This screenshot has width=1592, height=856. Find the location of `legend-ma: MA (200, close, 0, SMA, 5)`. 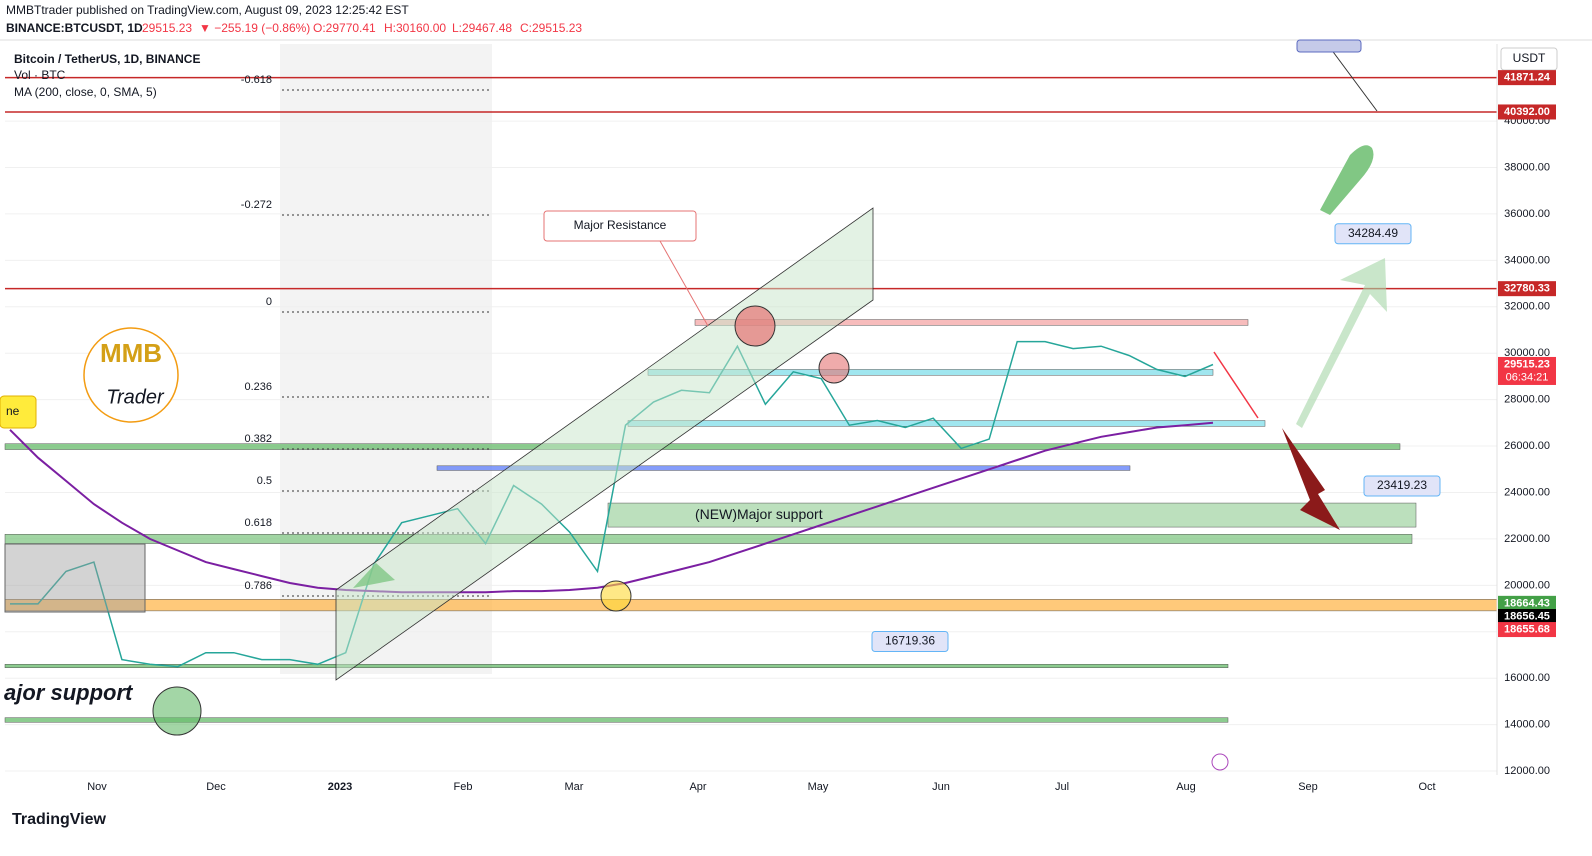

legend-ma: MA (200, close, 0, SMA, 5) is located at coordinates (85, 92).